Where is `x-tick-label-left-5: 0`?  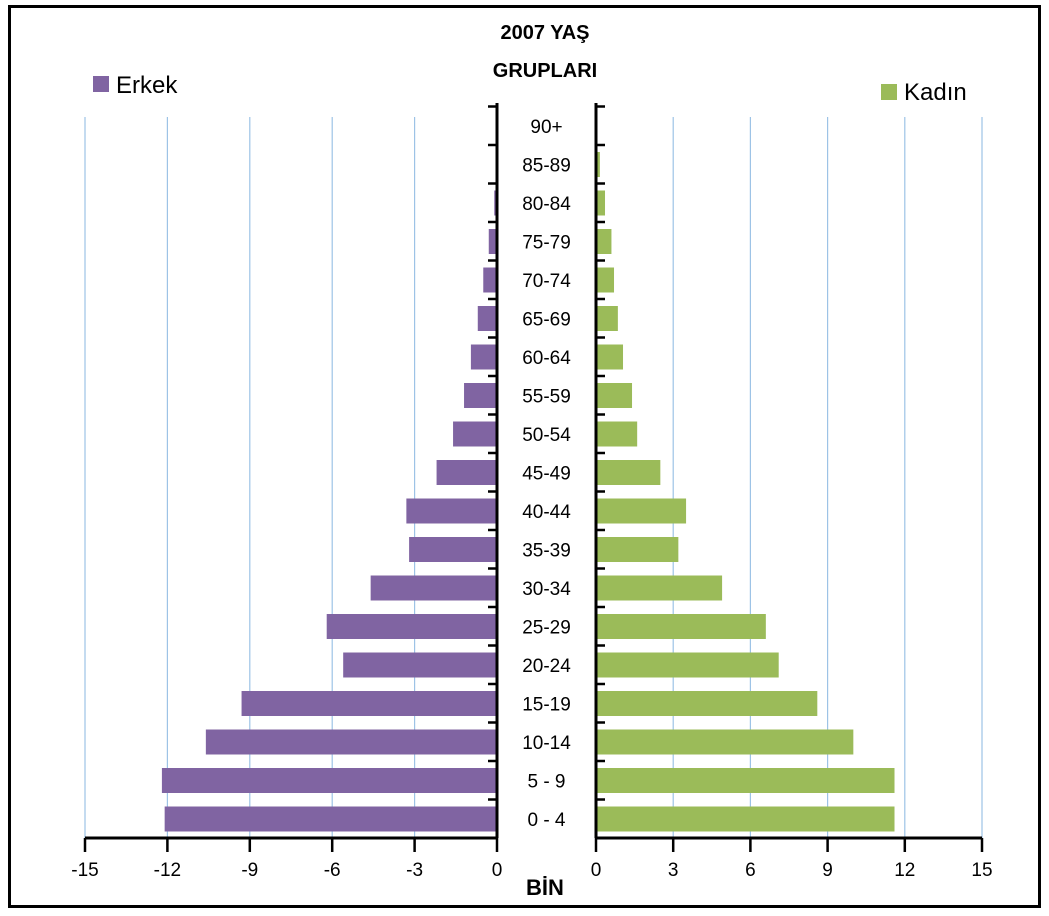
x-tick-label-left-5: 0 is located at coordinates (497, 870).